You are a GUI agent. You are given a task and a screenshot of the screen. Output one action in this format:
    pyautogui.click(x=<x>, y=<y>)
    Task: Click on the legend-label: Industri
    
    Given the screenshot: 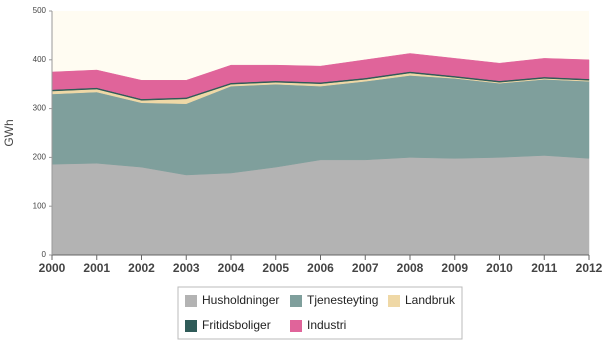 What is the action you would take?
    pyautogui.click(x=326, y=325)
    